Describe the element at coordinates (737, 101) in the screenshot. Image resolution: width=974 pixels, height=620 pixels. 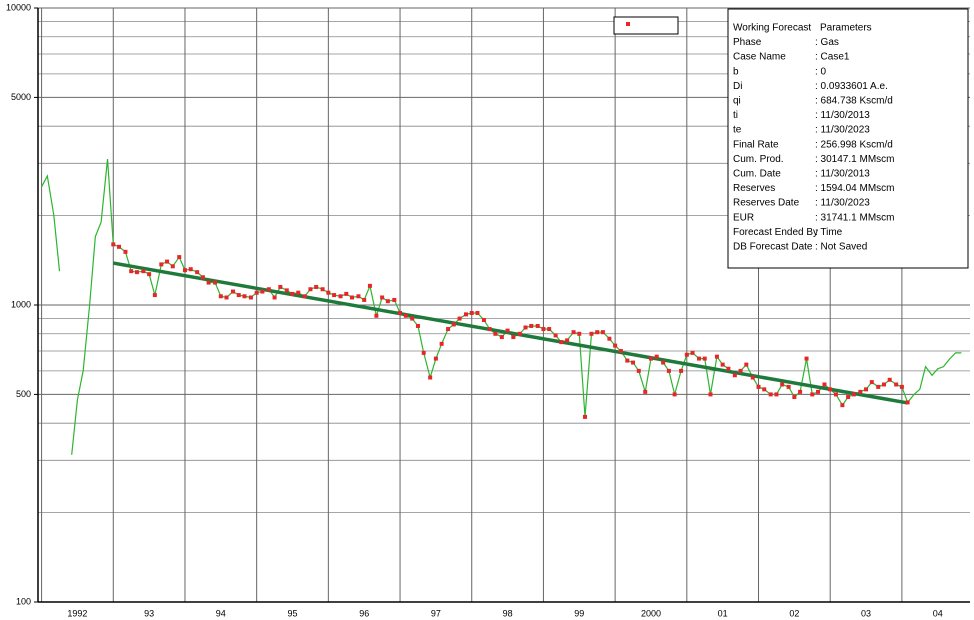
I see `parameter-name: qi` at that location.